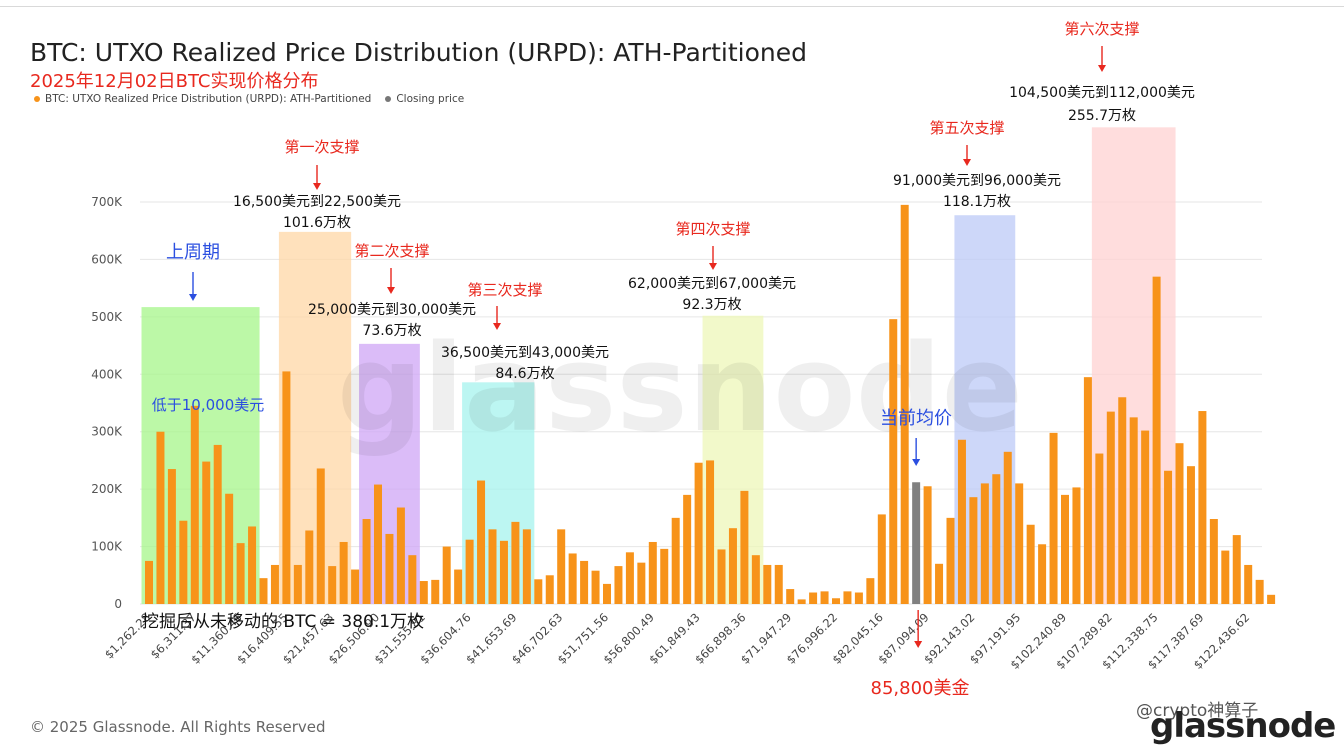 The width and height of the screenshot is (1344, 746). Describe the element at coordinates (916, 462) in the screenshot. I see `current-avg-arrow-head` at that location.